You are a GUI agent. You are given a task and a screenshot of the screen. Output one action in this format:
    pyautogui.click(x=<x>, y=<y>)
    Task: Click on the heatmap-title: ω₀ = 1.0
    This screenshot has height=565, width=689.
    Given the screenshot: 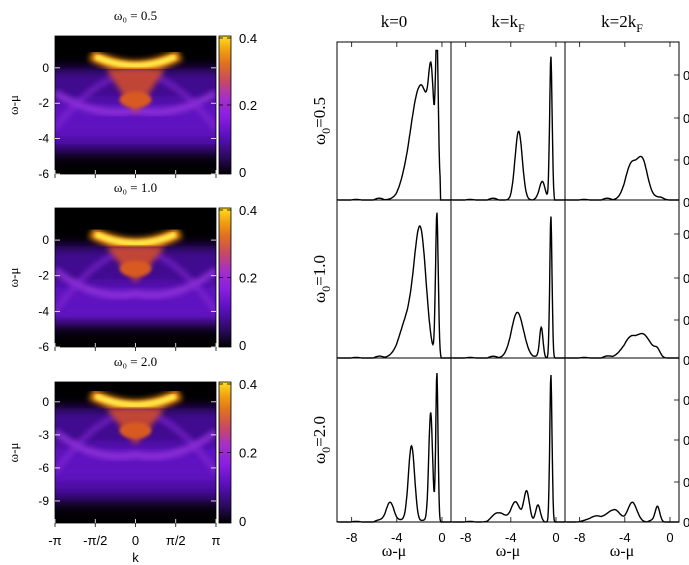 What is the action you would take?
    pyautogui.click(x=135, y=187)
    